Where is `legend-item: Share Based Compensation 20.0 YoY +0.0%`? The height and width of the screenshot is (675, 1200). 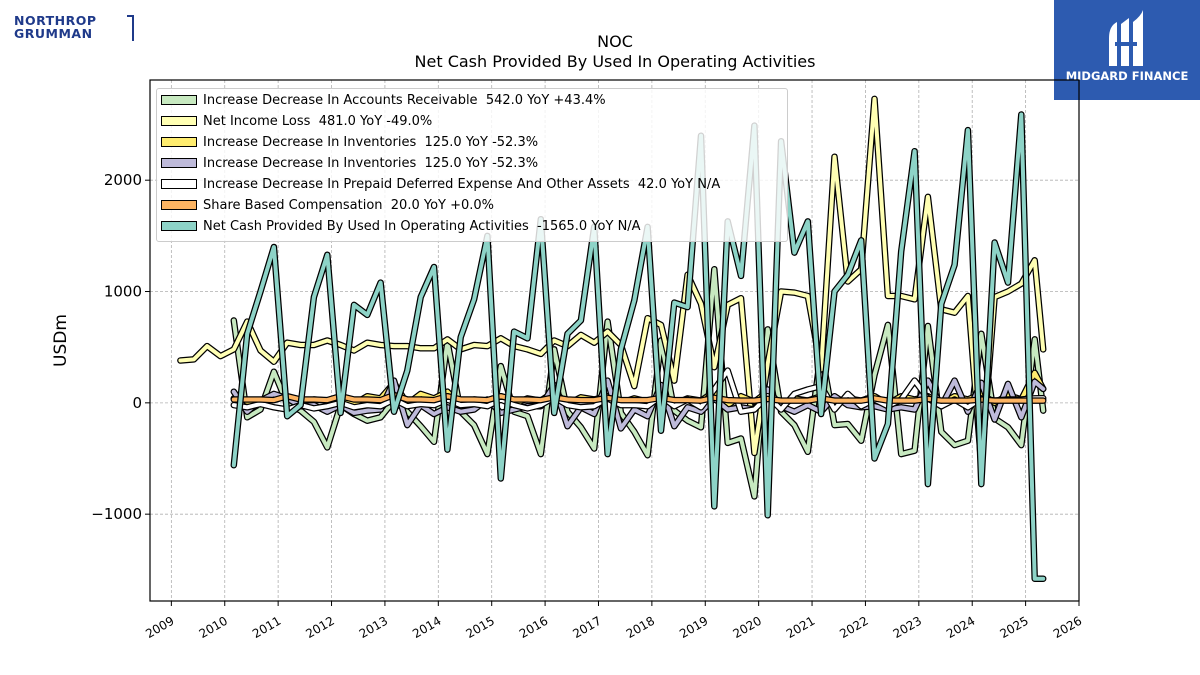 legend-item: Share Based Compensation 20.0 YoY +0.0% is located at coordinates (327, 205).